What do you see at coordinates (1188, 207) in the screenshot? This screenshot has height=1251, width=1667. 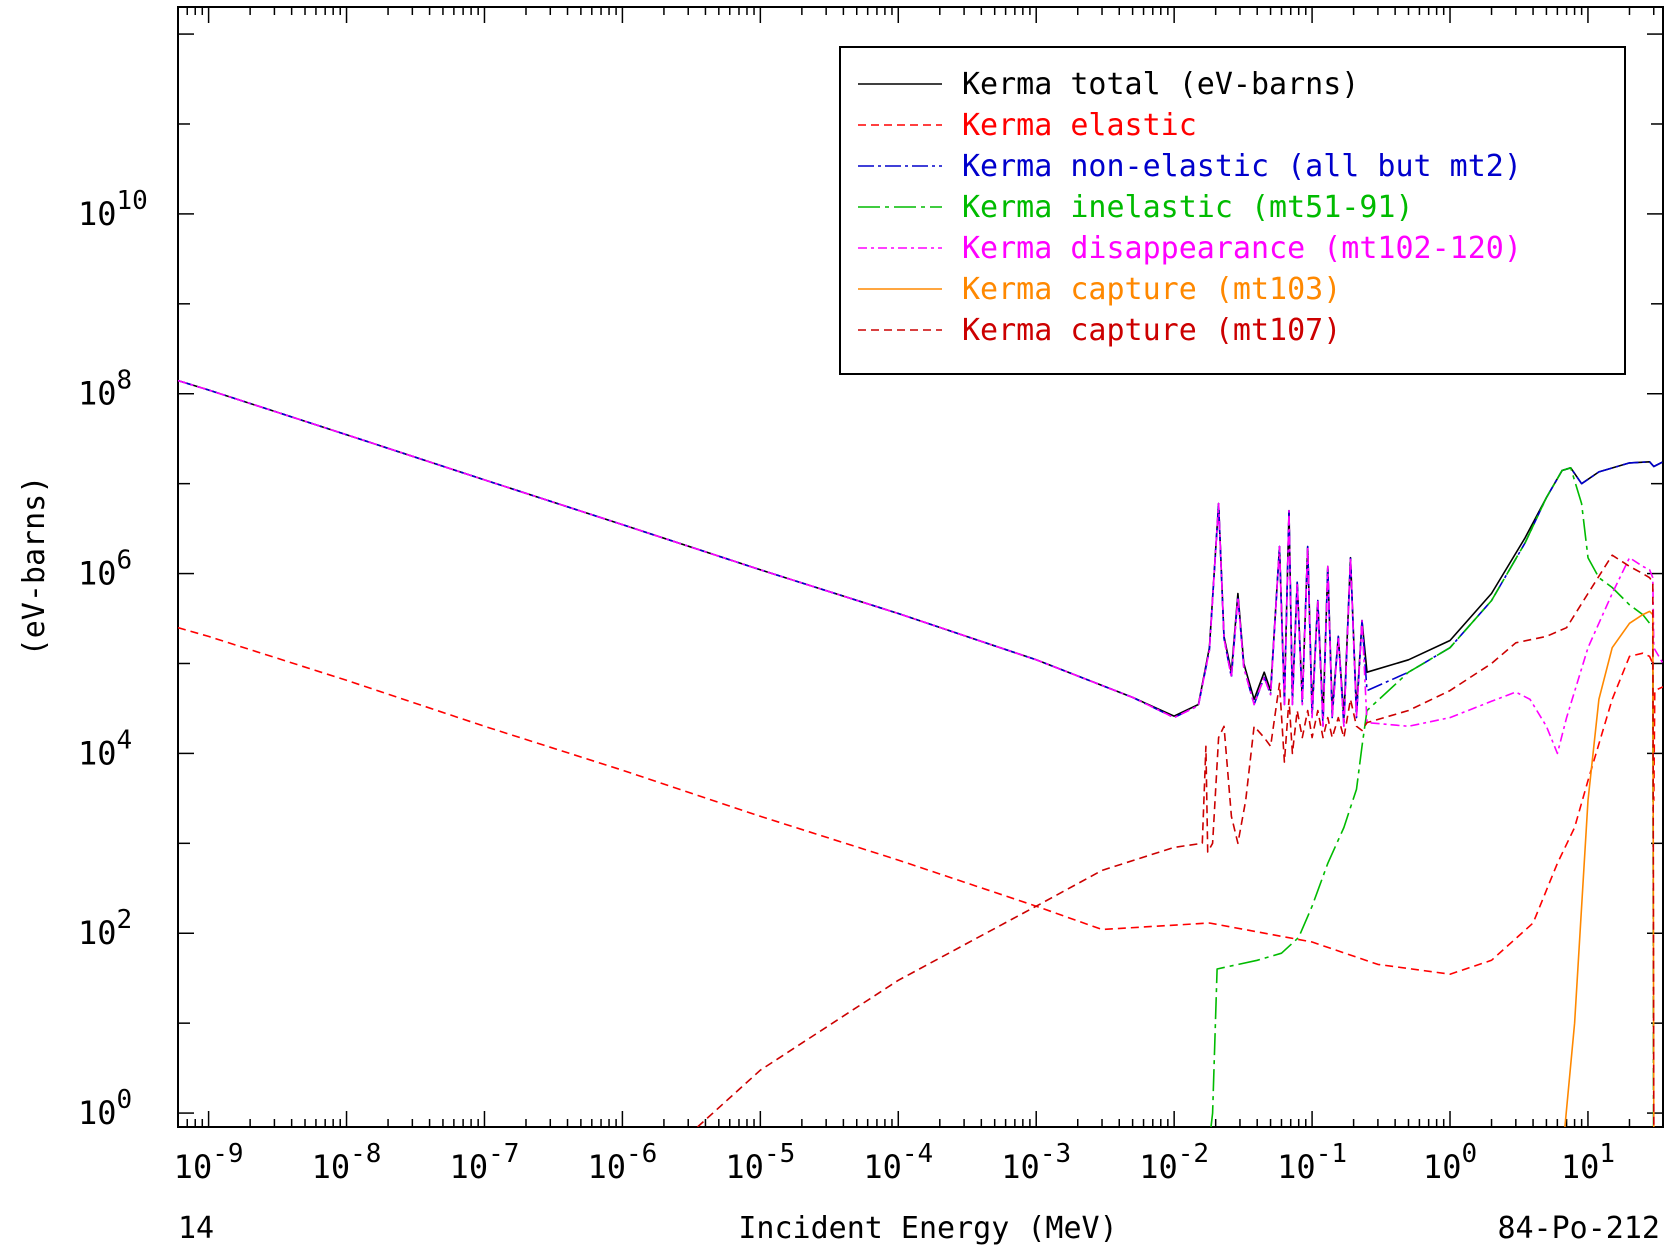 I see `legend-label: Kerma inelastic (mt51-91)` at bounding box center [1188, 207].